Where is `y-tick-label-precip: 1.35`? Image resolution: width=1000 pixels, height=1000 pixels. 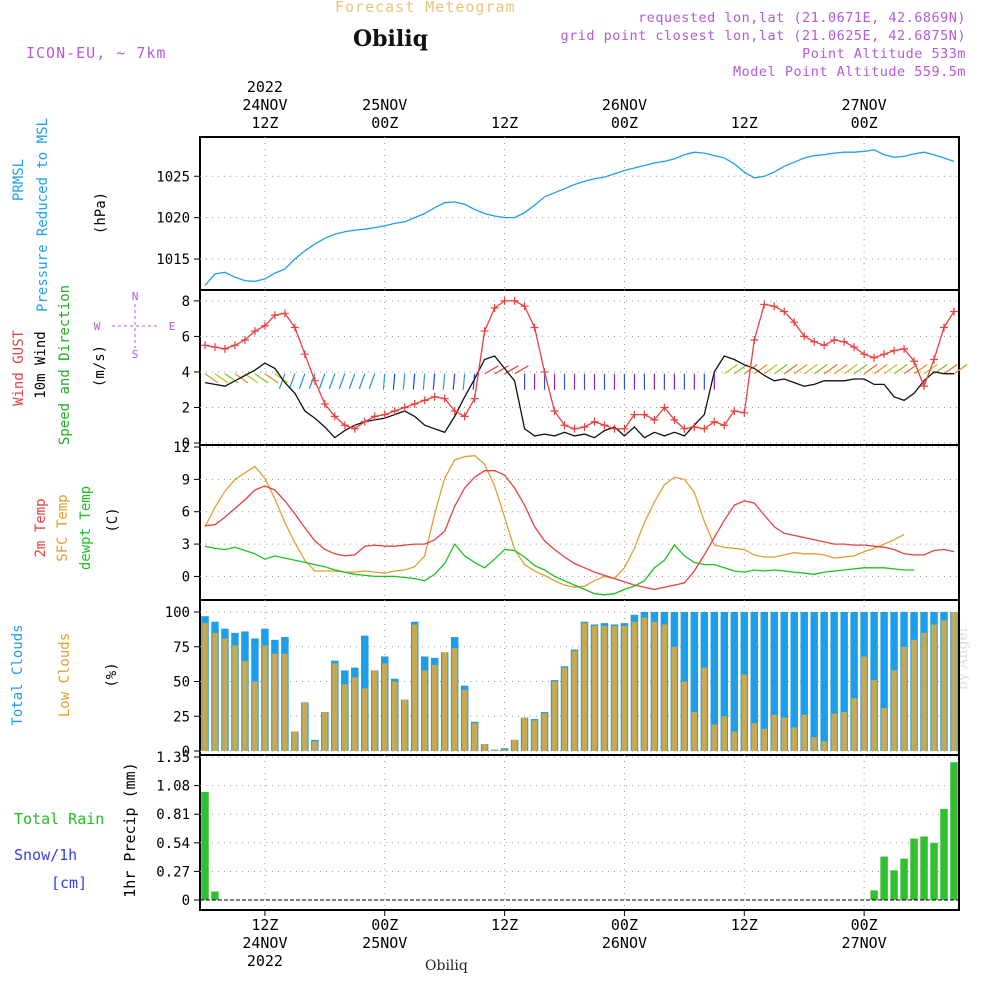
y-tick-label-precip: 1.35 is located at coordinates (173, 758).